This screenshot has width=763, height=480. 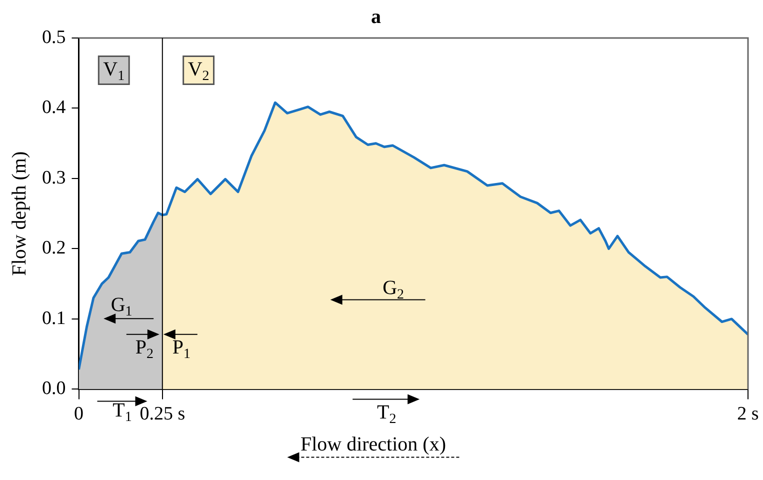 What do you see at coordinates (748, 414) in the screenshot?
I see `x-tick-label: 2 s` at bounding box center [748, 414].